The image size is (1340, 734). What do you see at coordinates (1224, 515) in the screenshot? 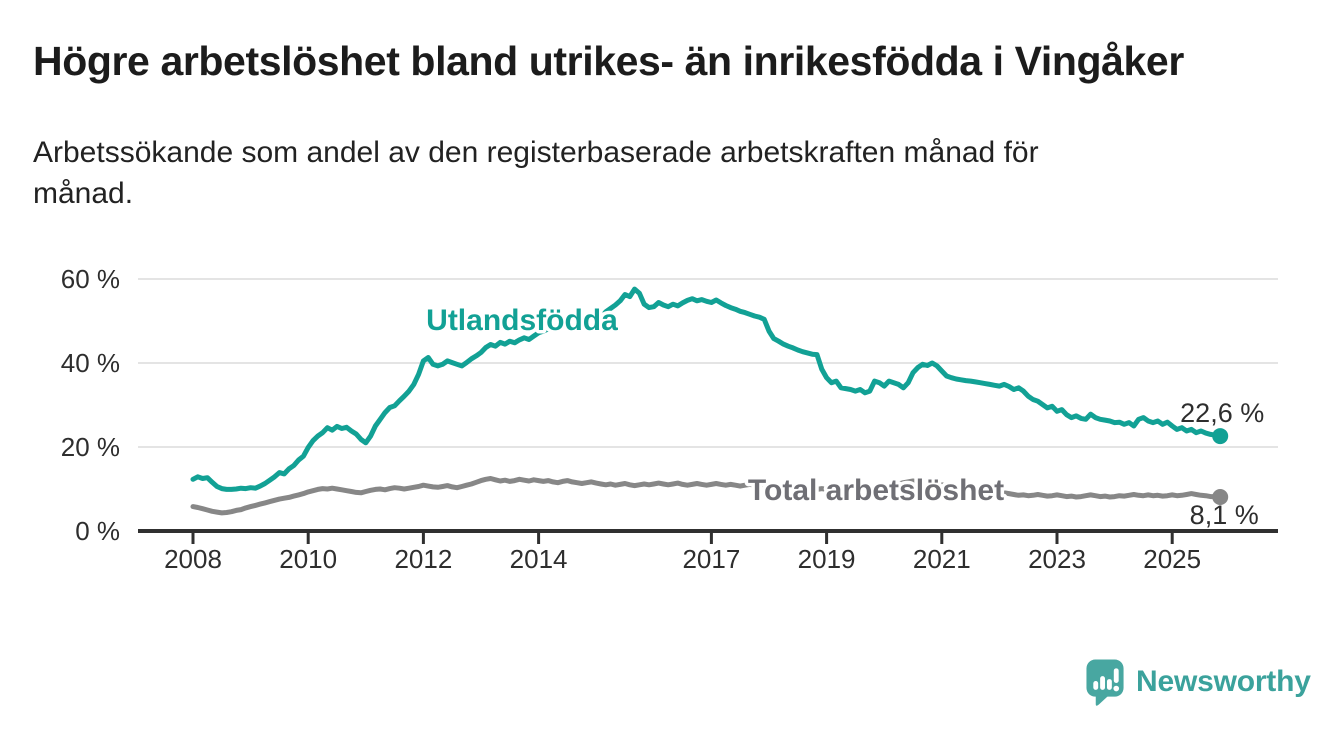
I see `end-value-label-total: 8,1 %` at bounding box center [1224, 515].